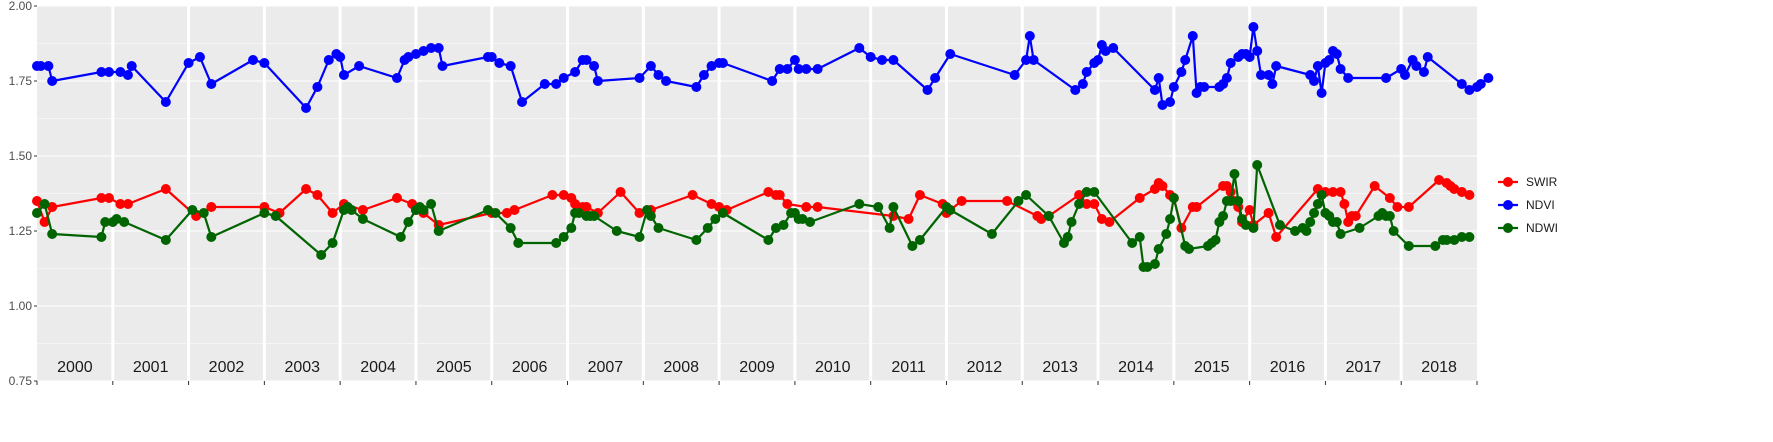  Describe the element at coordinates (21, 231) in the screenshot. I see `y-tick-label: 1.25` at that location.